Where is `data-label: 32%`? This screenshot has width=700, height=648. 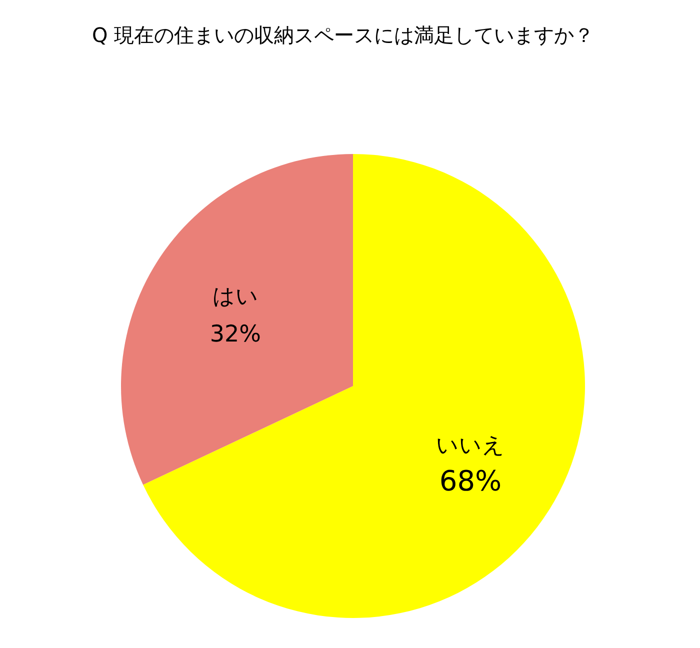
data-label: 32% is located at coordinates (236, 334).